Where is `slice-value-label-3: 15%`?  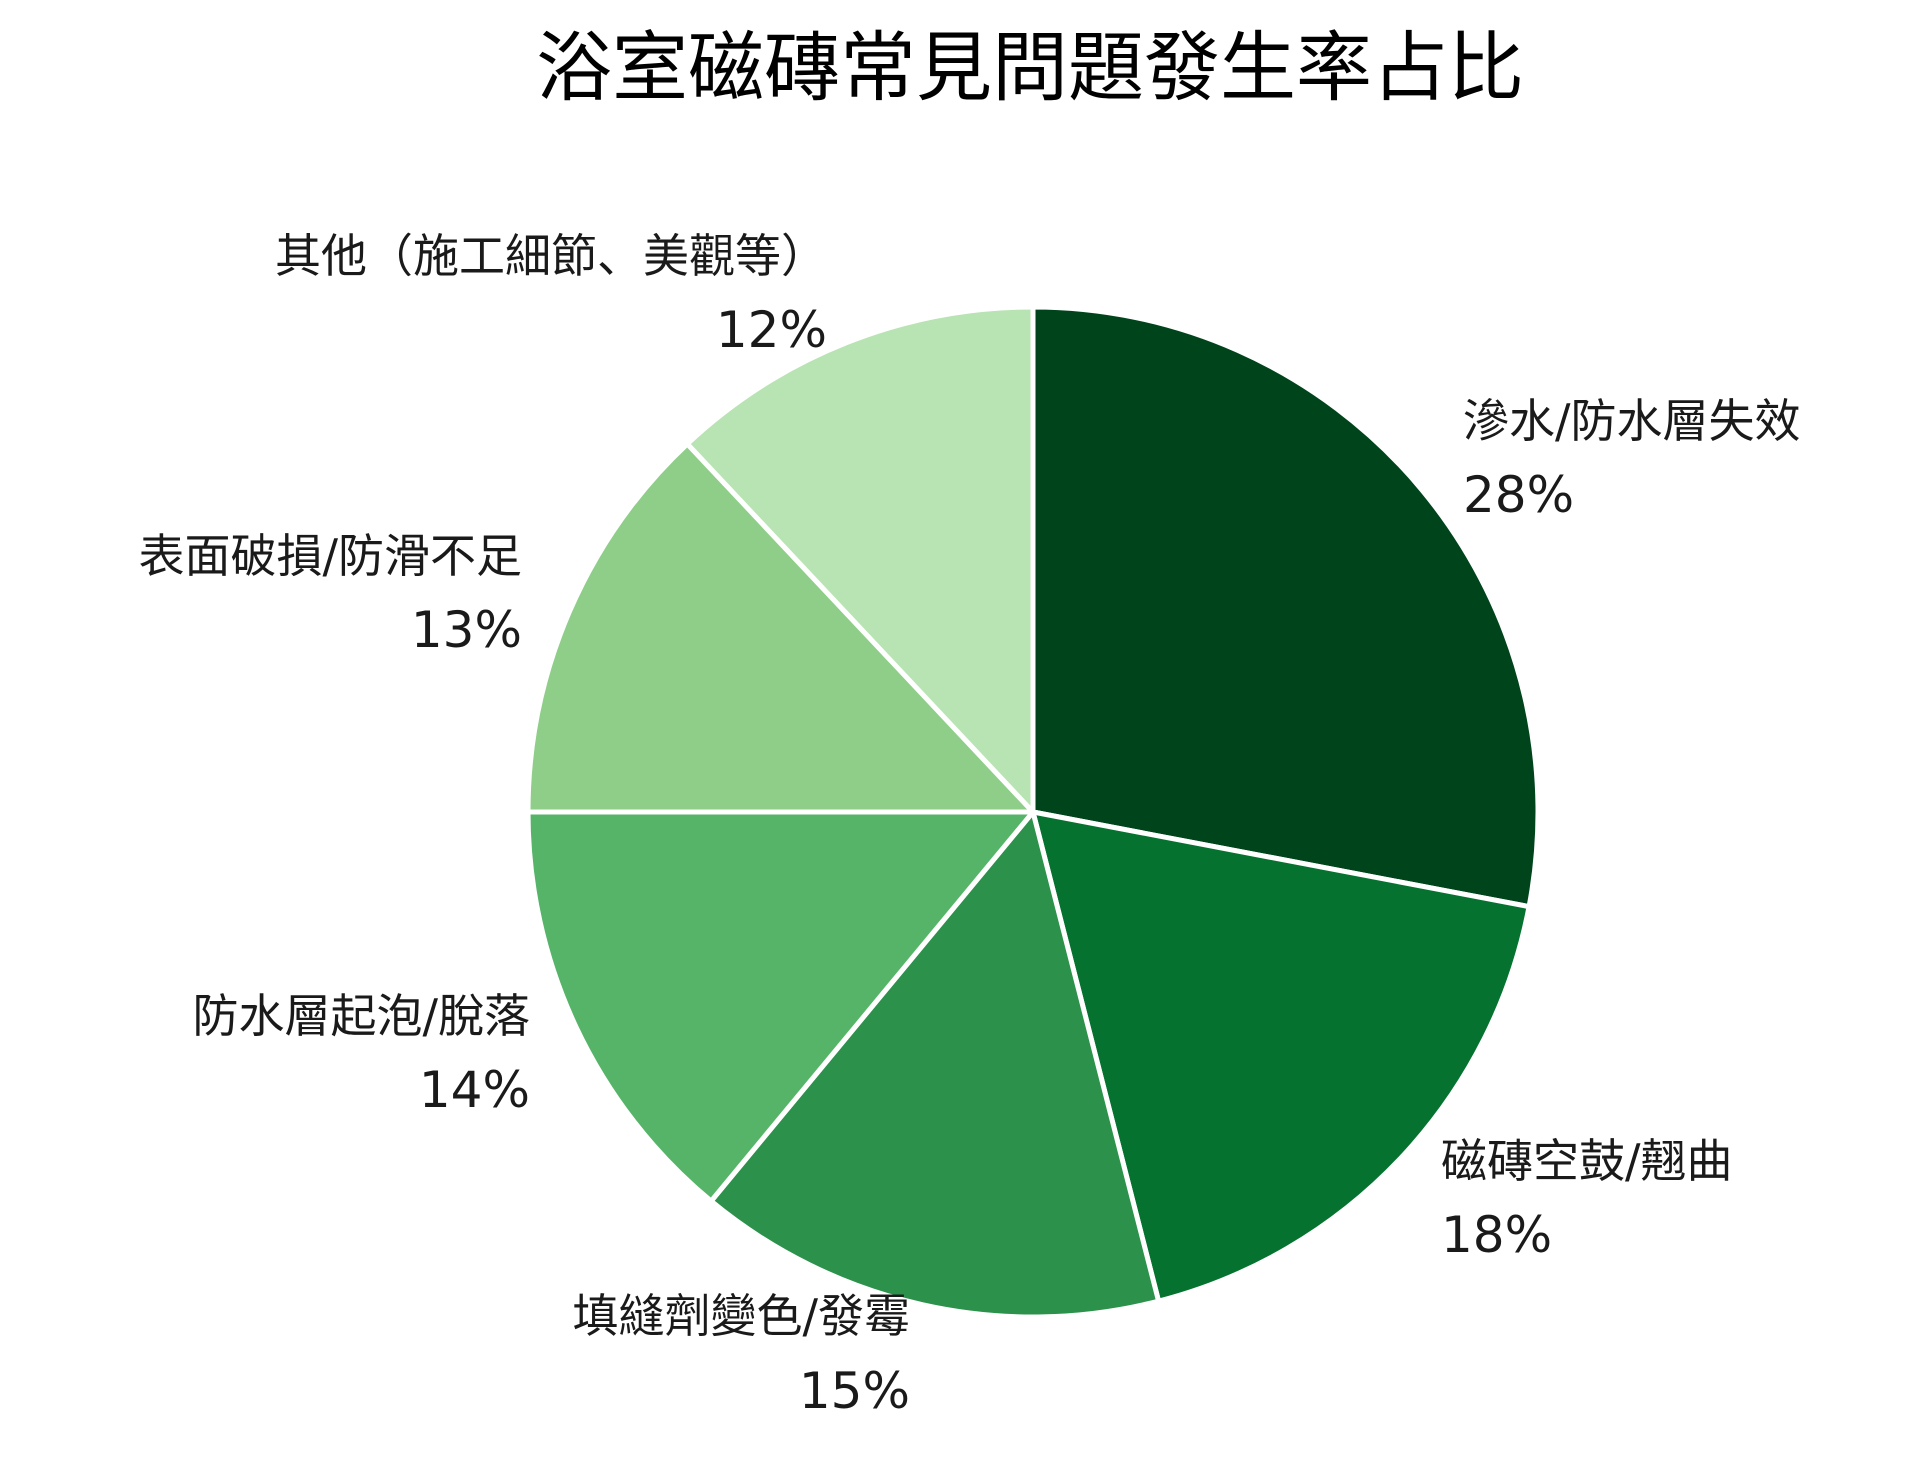 slice-value-label-3: 15% is located at coordinates (854, 1391).